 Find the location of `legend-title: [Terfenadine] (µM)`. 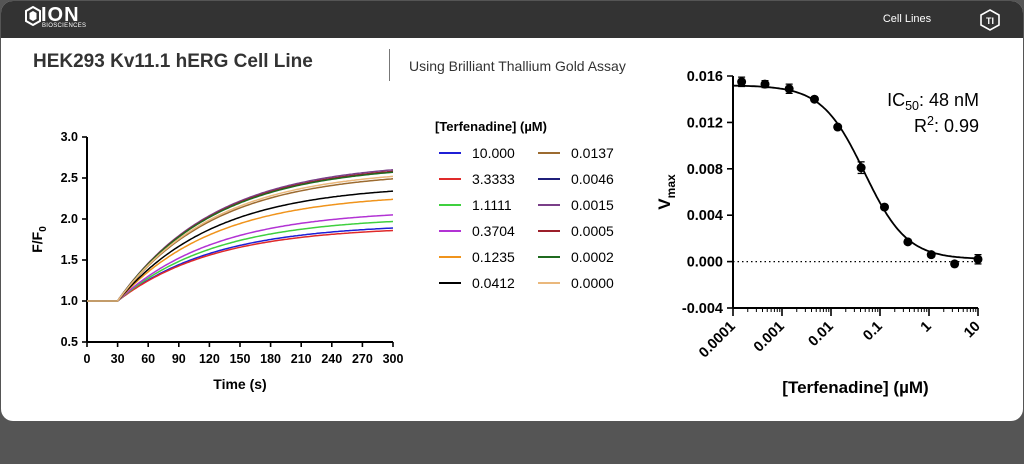

legend-title: [Terfenadine] (µM) is located at coordinates (491, 126).